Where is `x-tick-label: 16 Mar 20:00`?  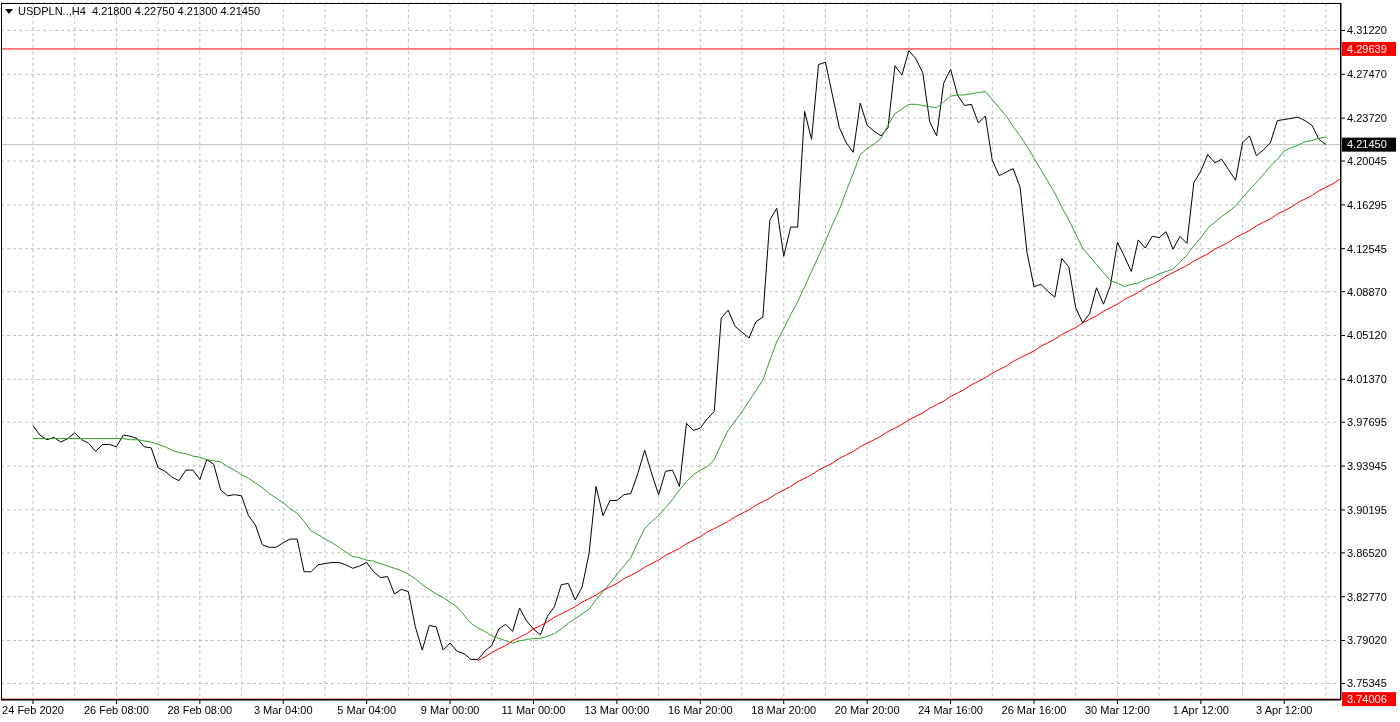
x-tick-label: 16 Mar 20:00 is located at coordinates (700, 709).